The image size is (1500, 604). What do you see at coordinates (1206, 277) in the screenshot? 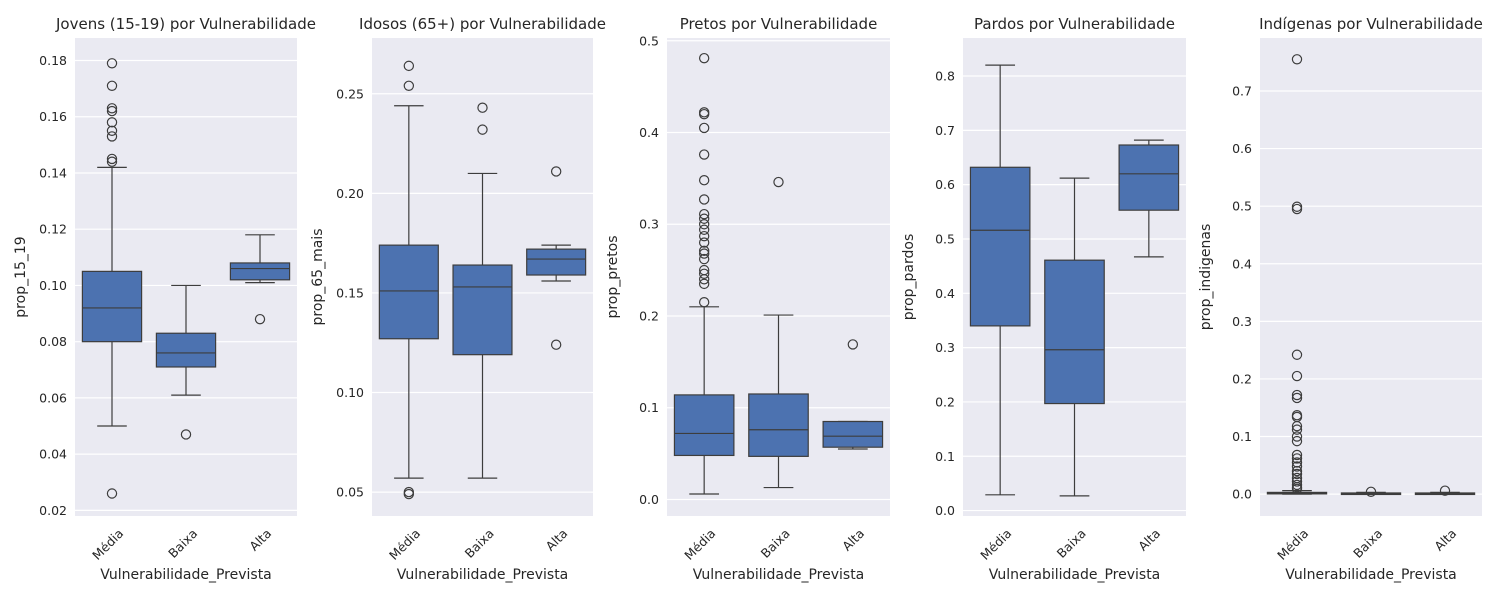
I see `y-axis-label: prop_indigenas` at bounding box center [1206, 277].